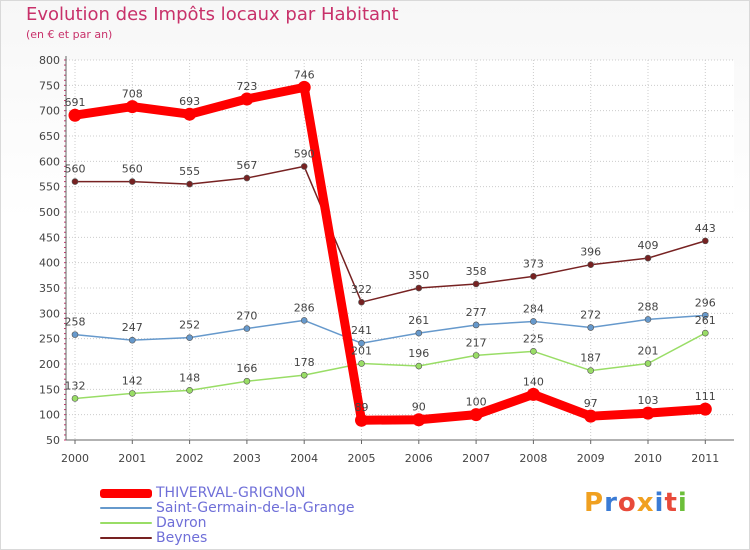  Describe the element at coordinates (304, 362) in the screenshot. I see `data-label: 178` at that location.